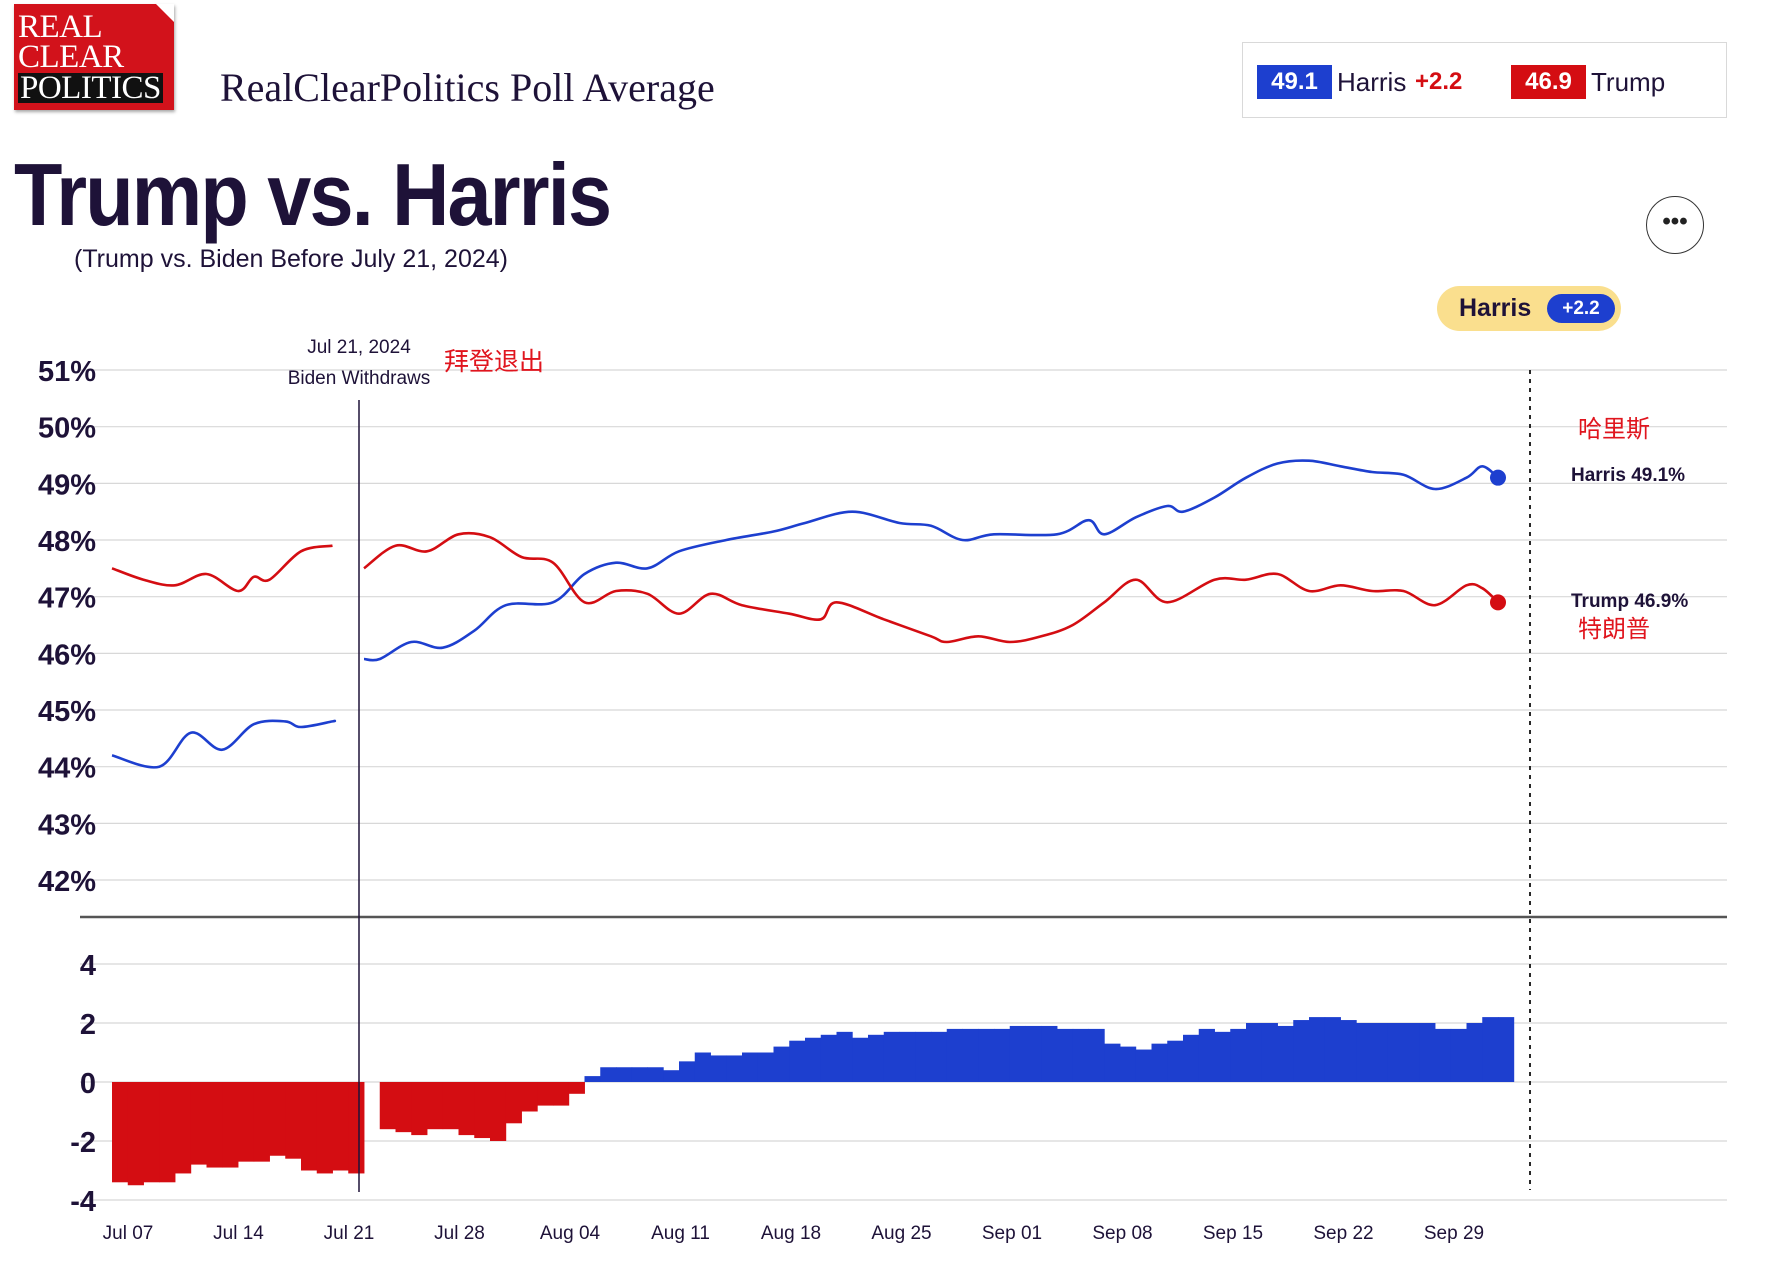 This screenshot has width=1787, height=1265. Describe the element at coordinates (1294, 82) in the screenshot. I see `harris-score: 49.1` at that location.